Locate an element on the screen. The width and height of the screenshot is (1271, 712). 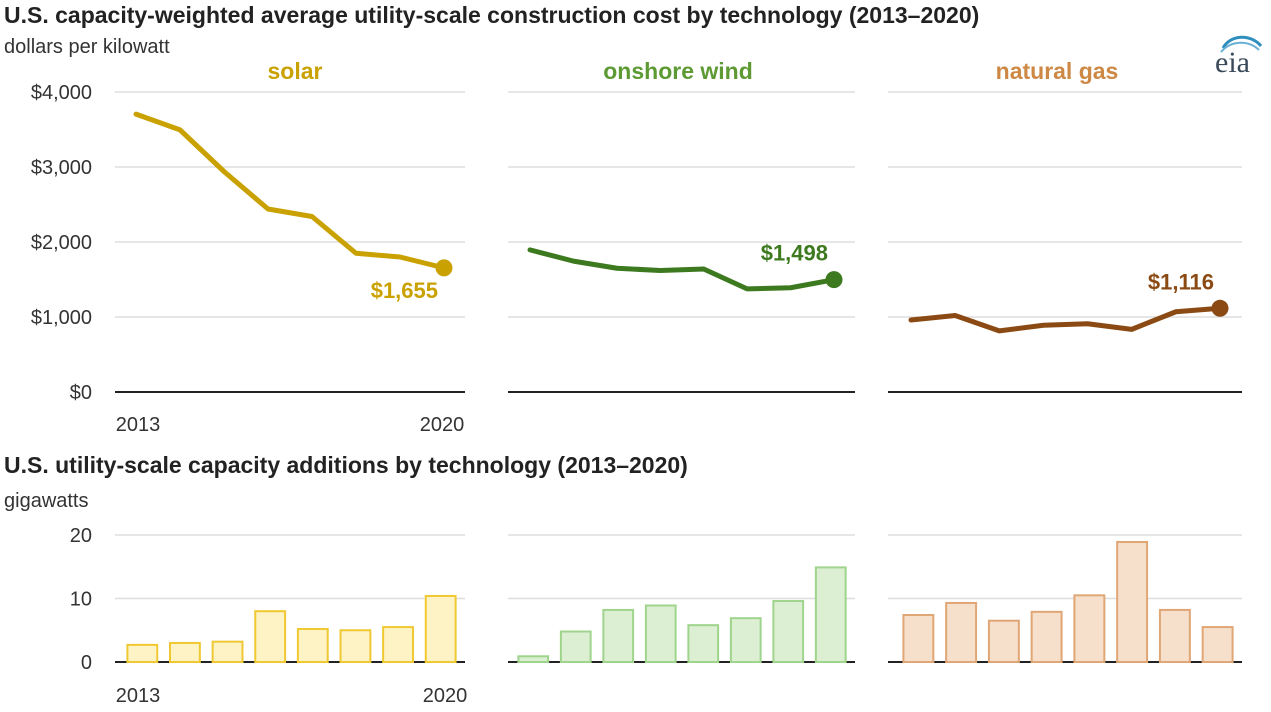
bottom-y-tick-label: 20 is located at coordinates (81, 536).